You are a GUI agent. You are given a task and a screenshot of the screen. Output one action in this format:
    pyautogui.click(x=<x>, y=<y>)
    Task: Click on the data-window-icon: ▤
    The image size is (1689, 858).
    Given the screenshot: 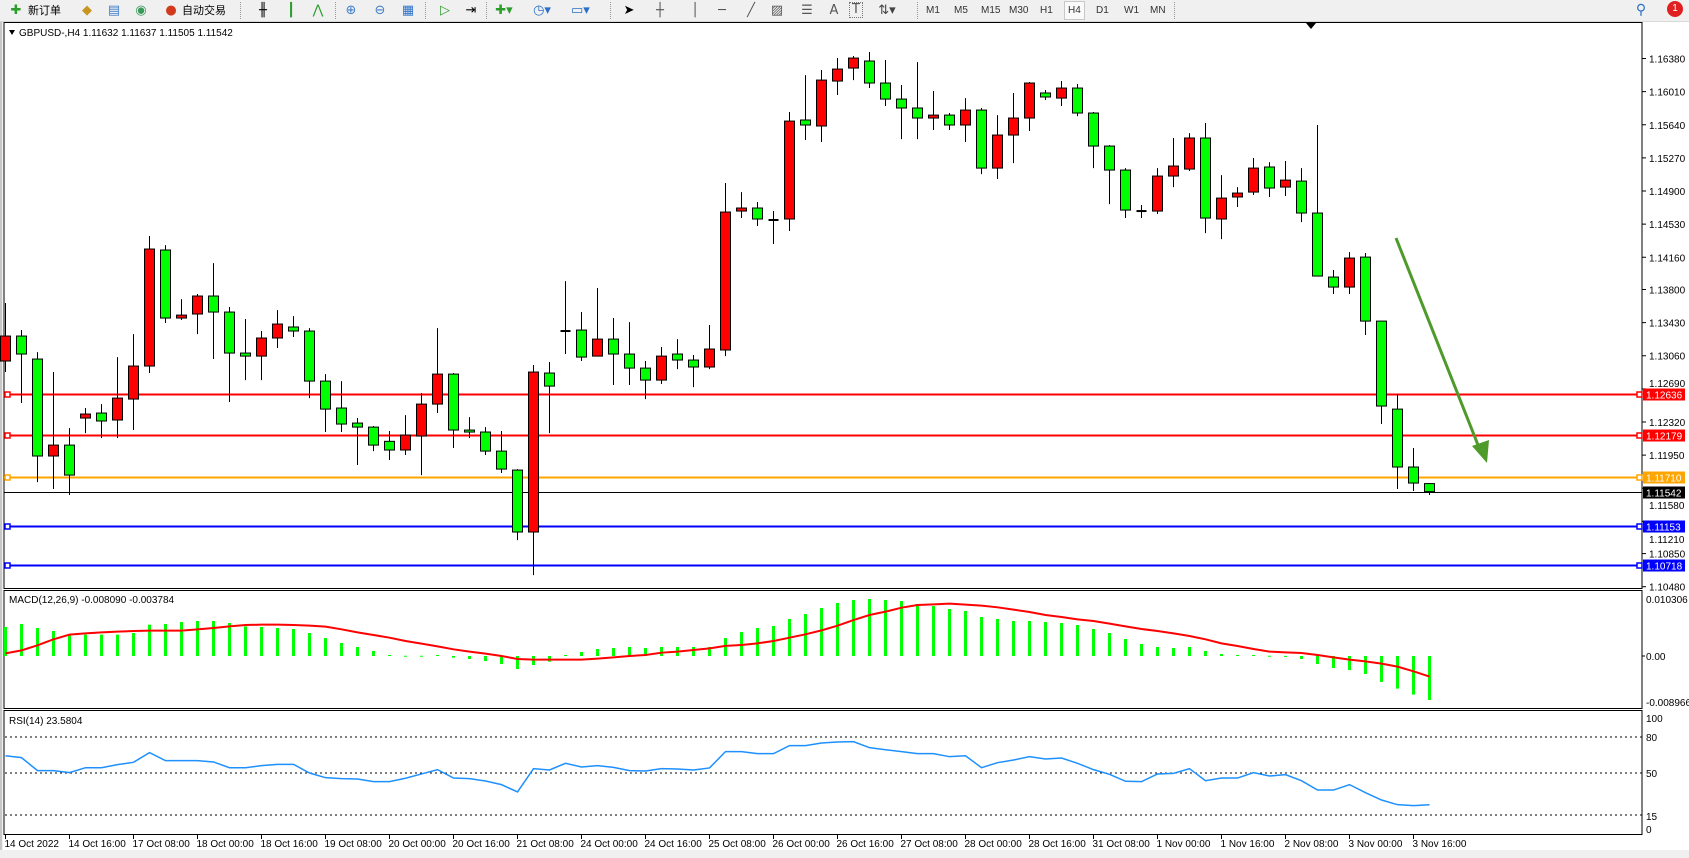 What is the action you would take?
    pyautogui.click(x=114, y=10)
    